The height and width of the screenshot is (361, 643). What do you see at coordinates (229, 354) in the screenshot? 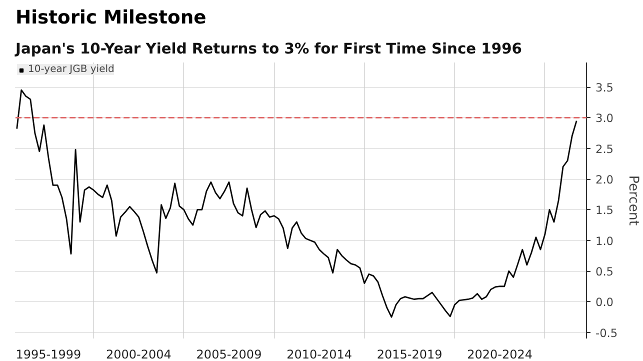
I see `x-tick-label: 2005-2009` at bounding box center [229, 354].